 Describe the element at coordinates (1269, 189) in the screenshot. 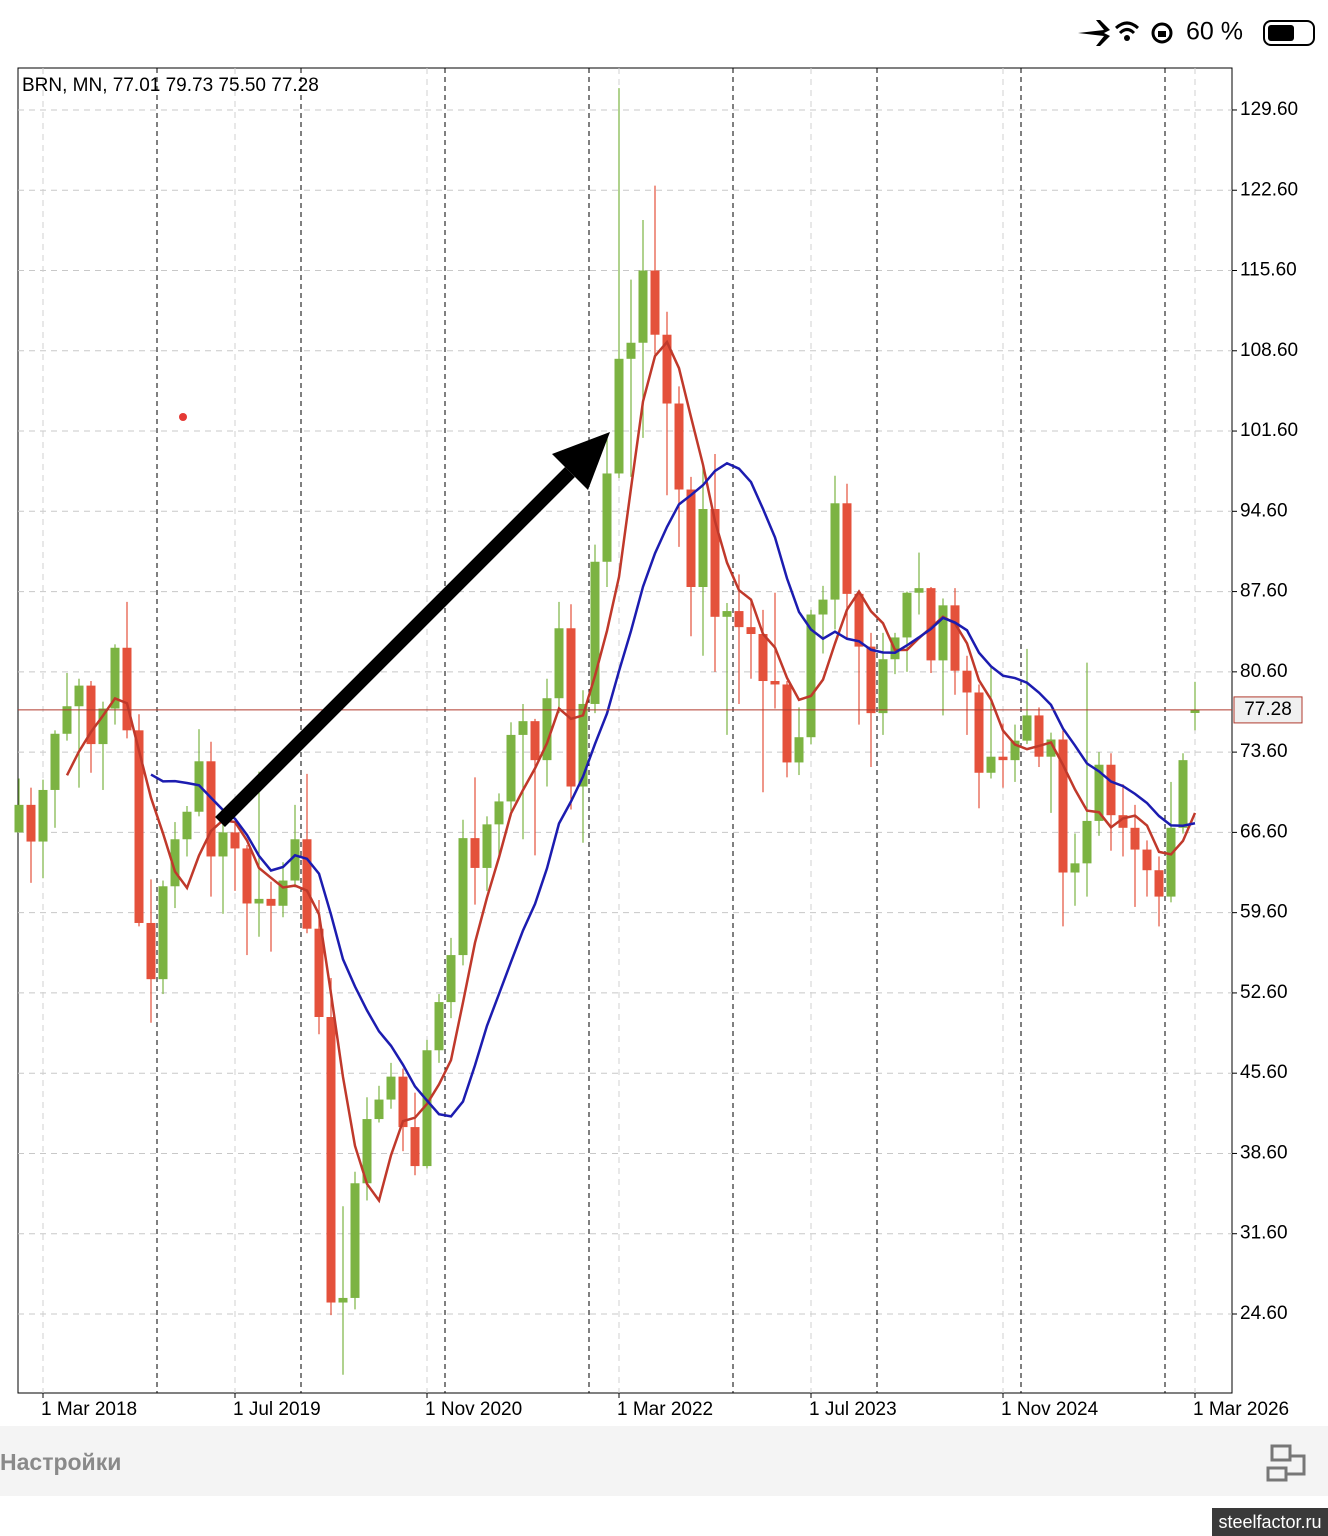

I see `y-tick-label: 122.60` at that location.